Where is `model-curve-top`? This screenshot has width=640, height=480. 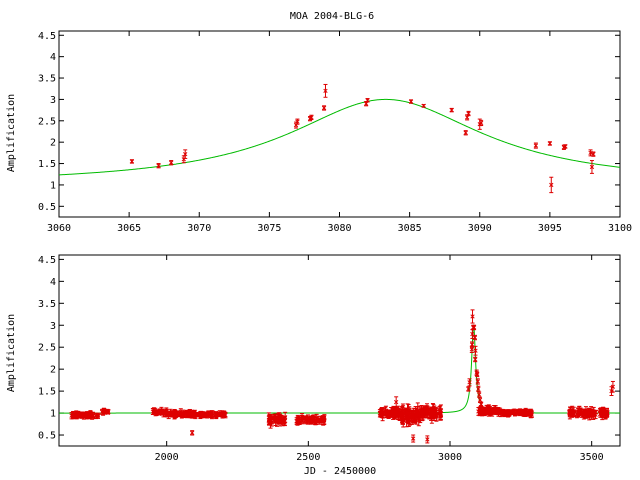
model-curve-top is located at coordinates (339, 137).